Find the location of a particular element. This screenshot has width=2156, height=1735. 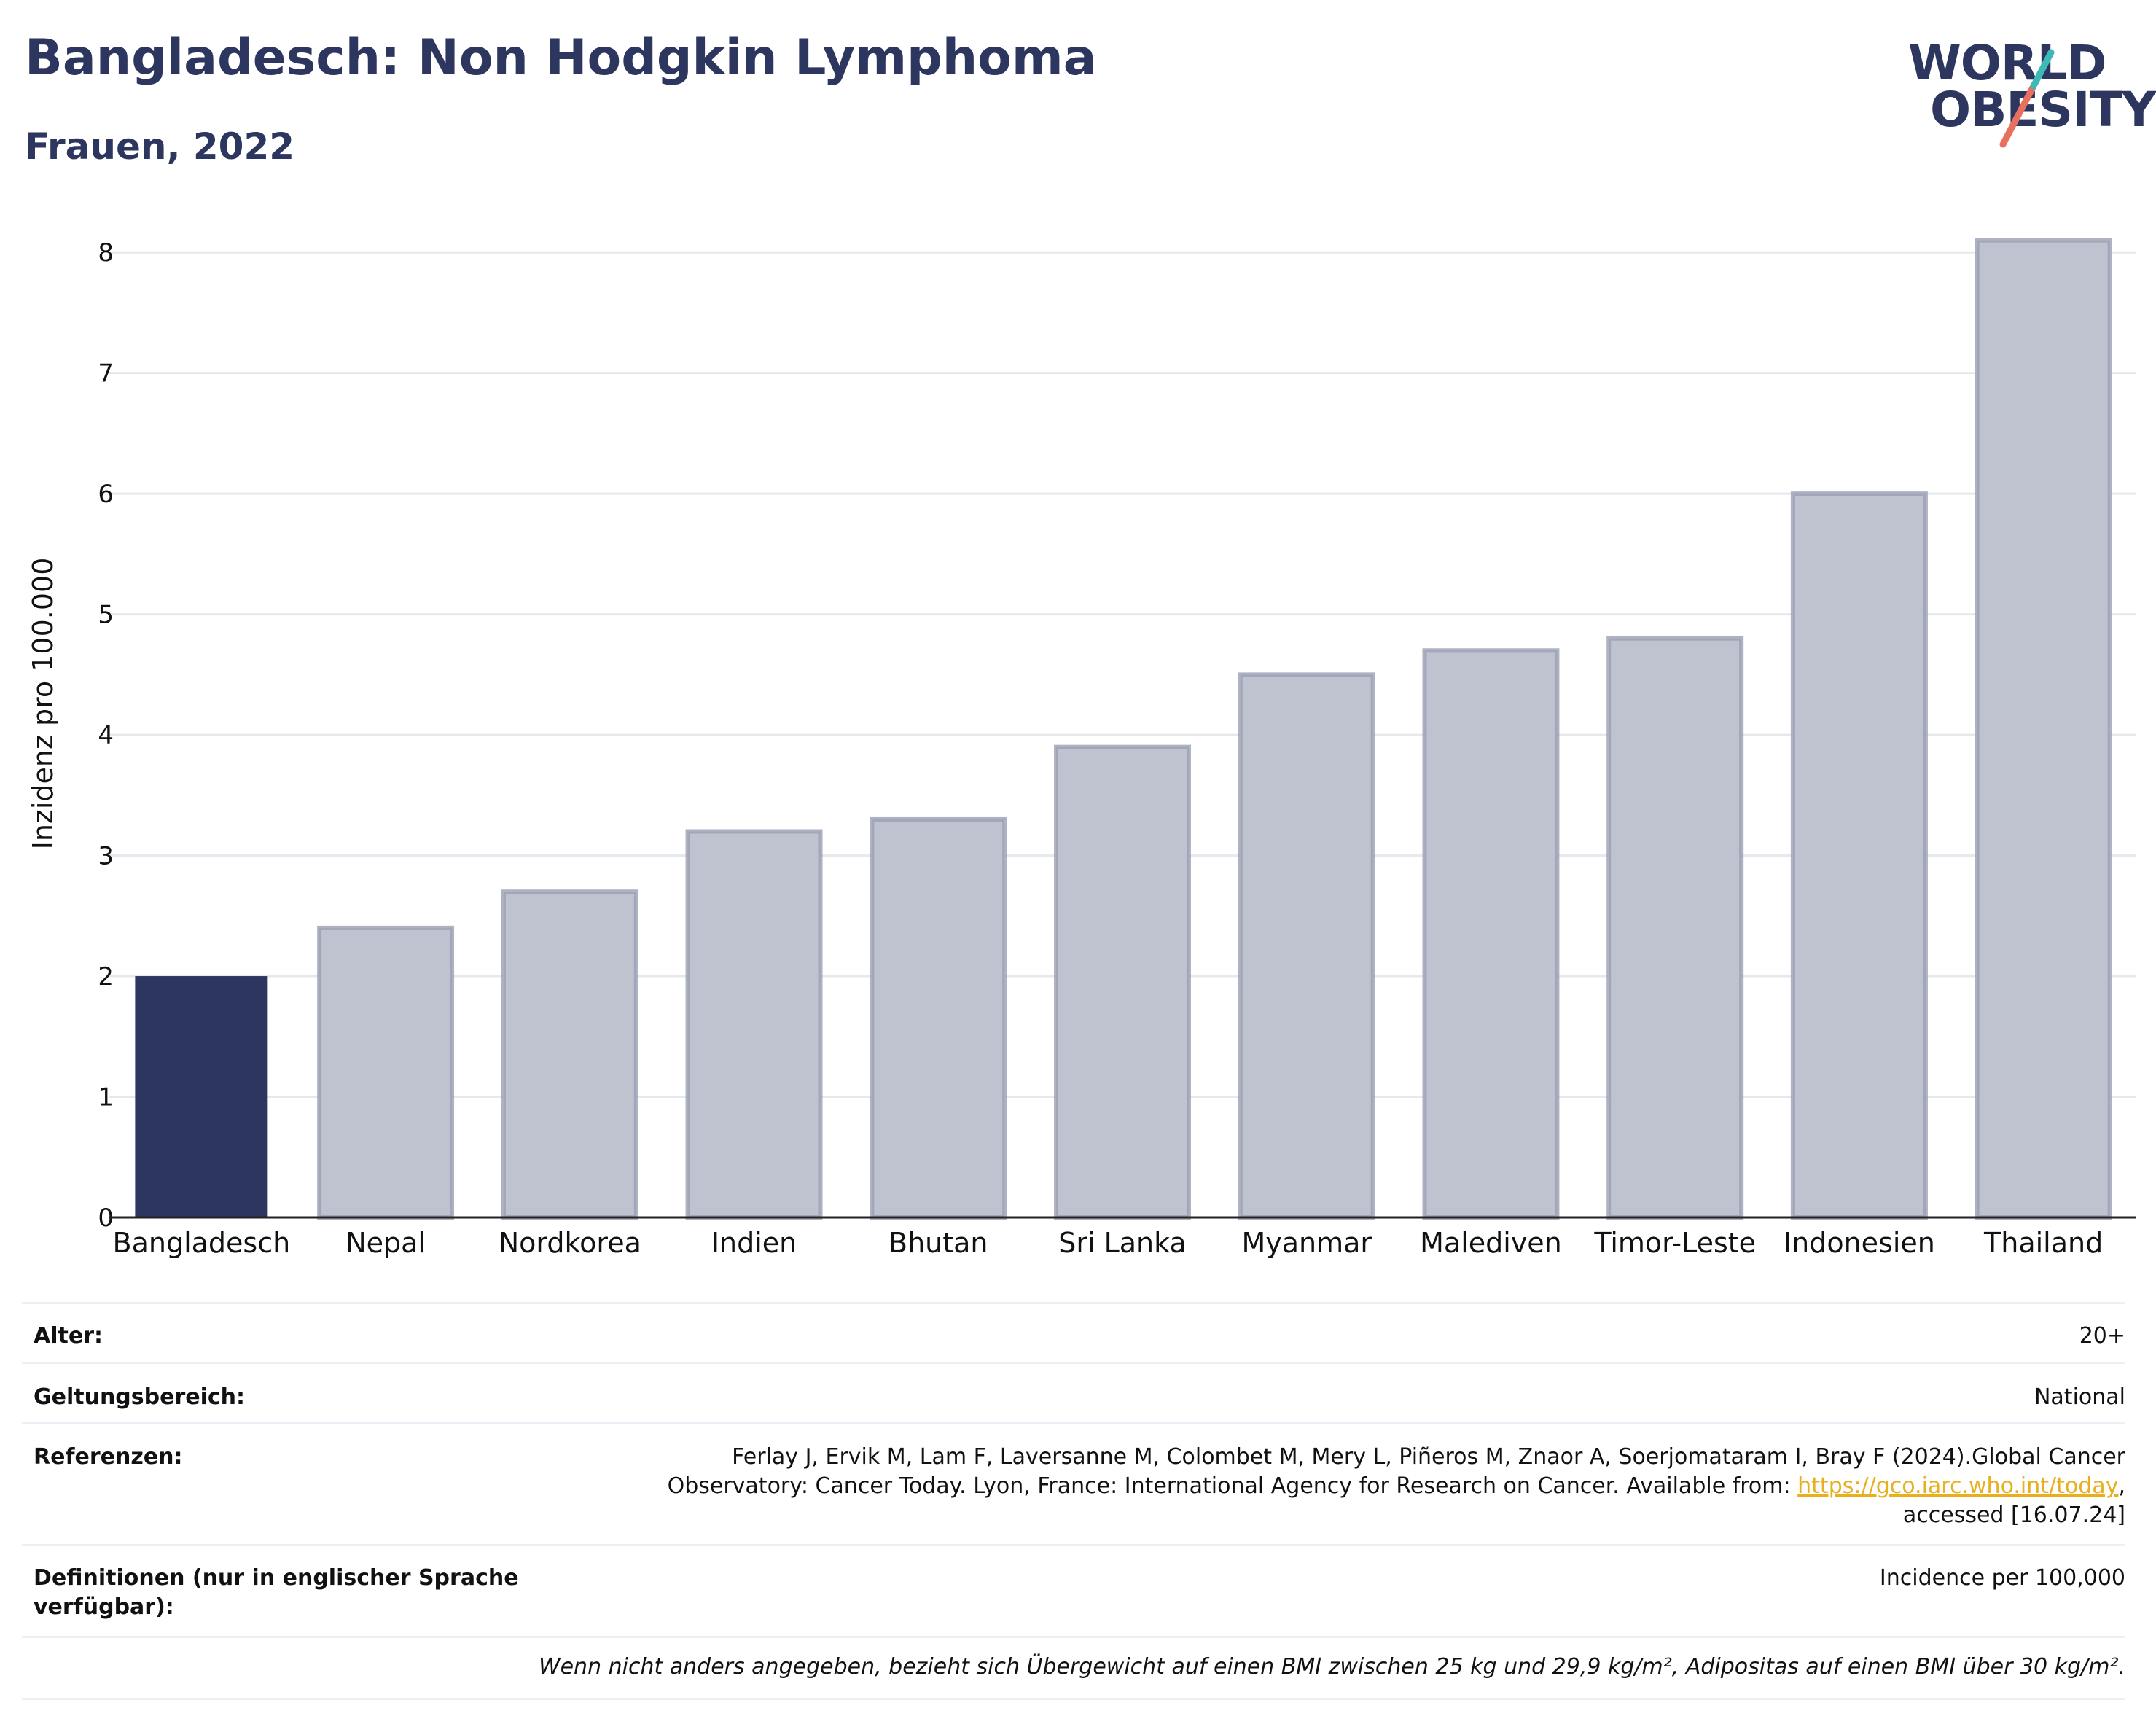

y-tick-label: 4 is located at coordinates (106, 735).